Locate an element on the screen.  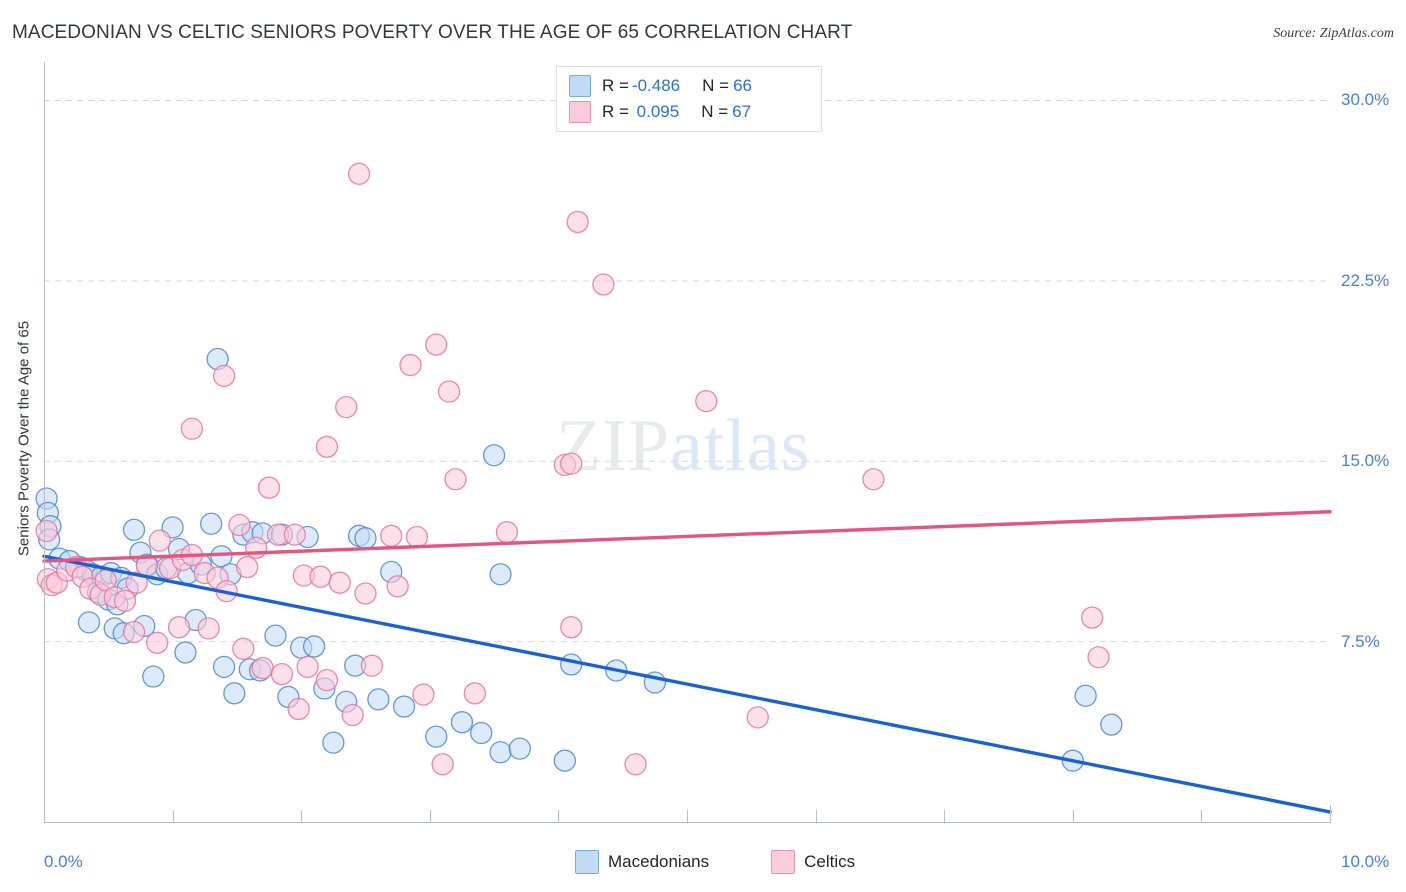
legend-r-value-celtics: 0.095 is located at coordinates (655, 111).